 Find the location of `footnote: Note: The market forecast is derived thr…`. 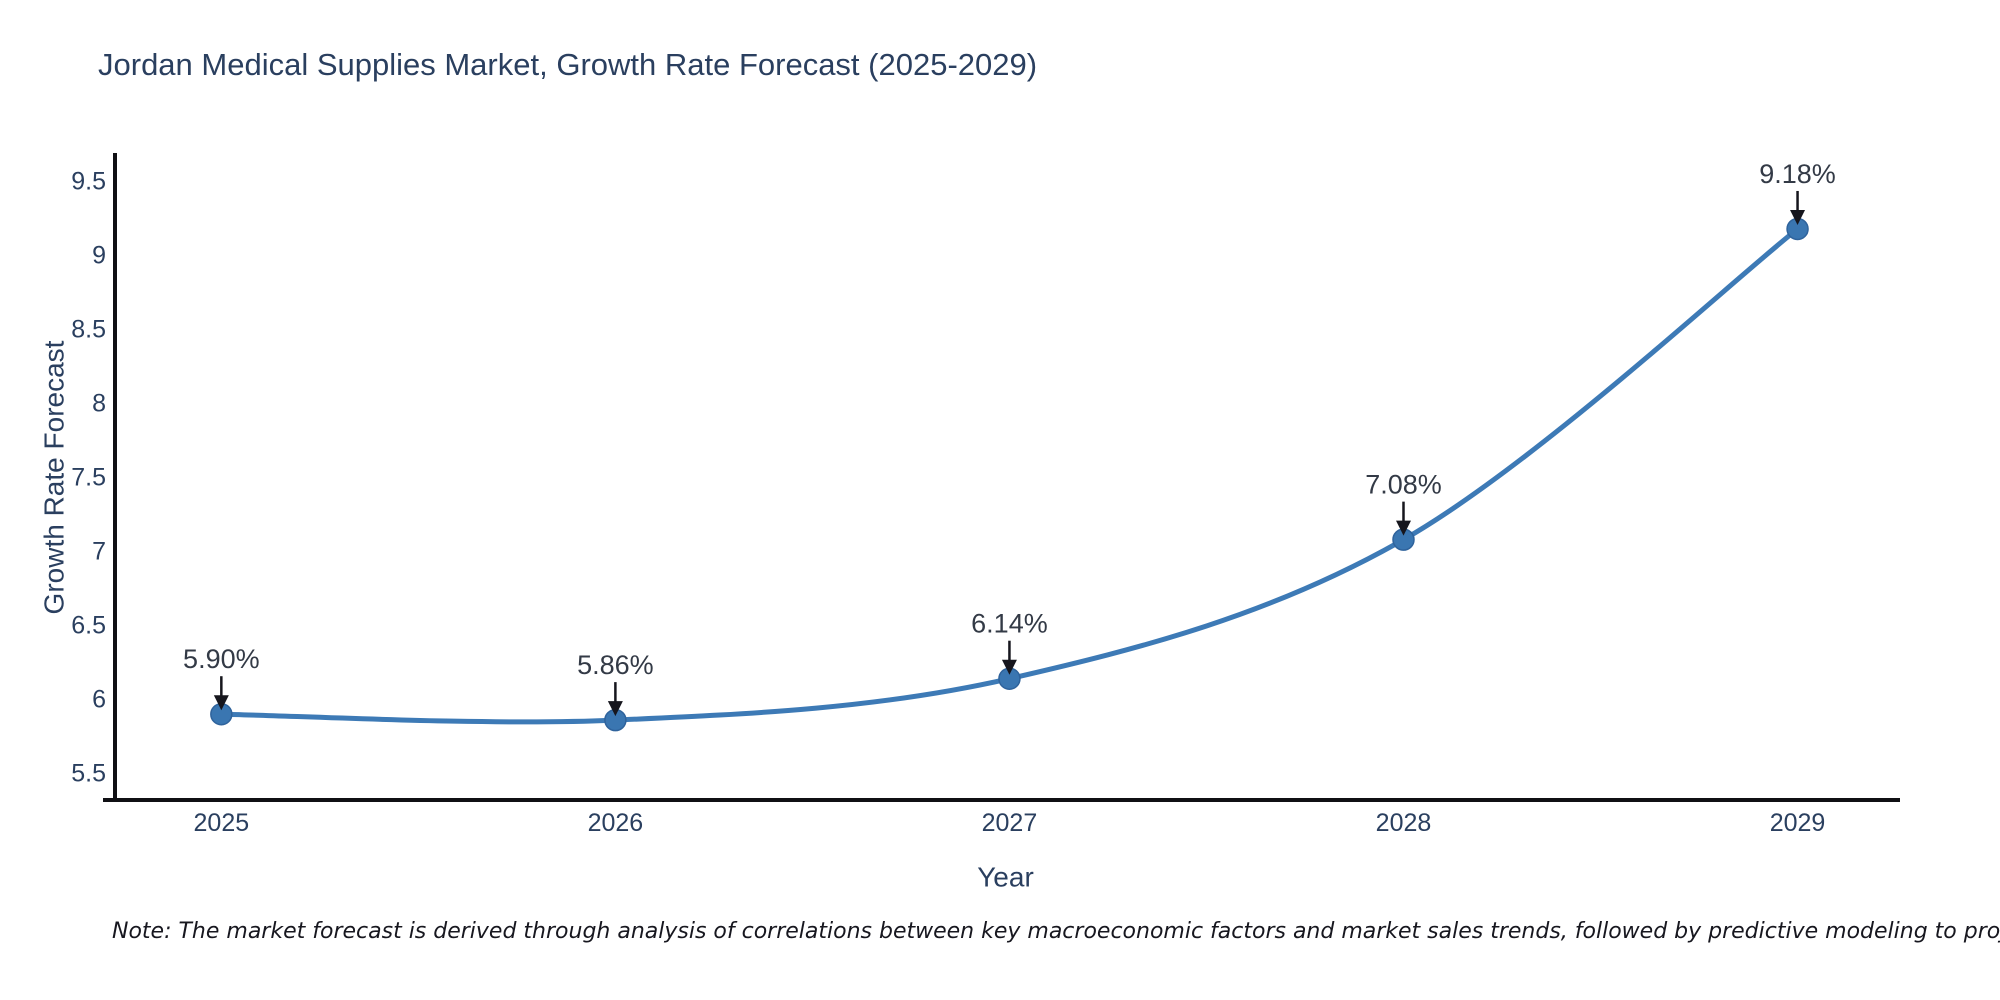

footnote: Note: The market forecast is derived thr… is located at coordinates (1056, 931).